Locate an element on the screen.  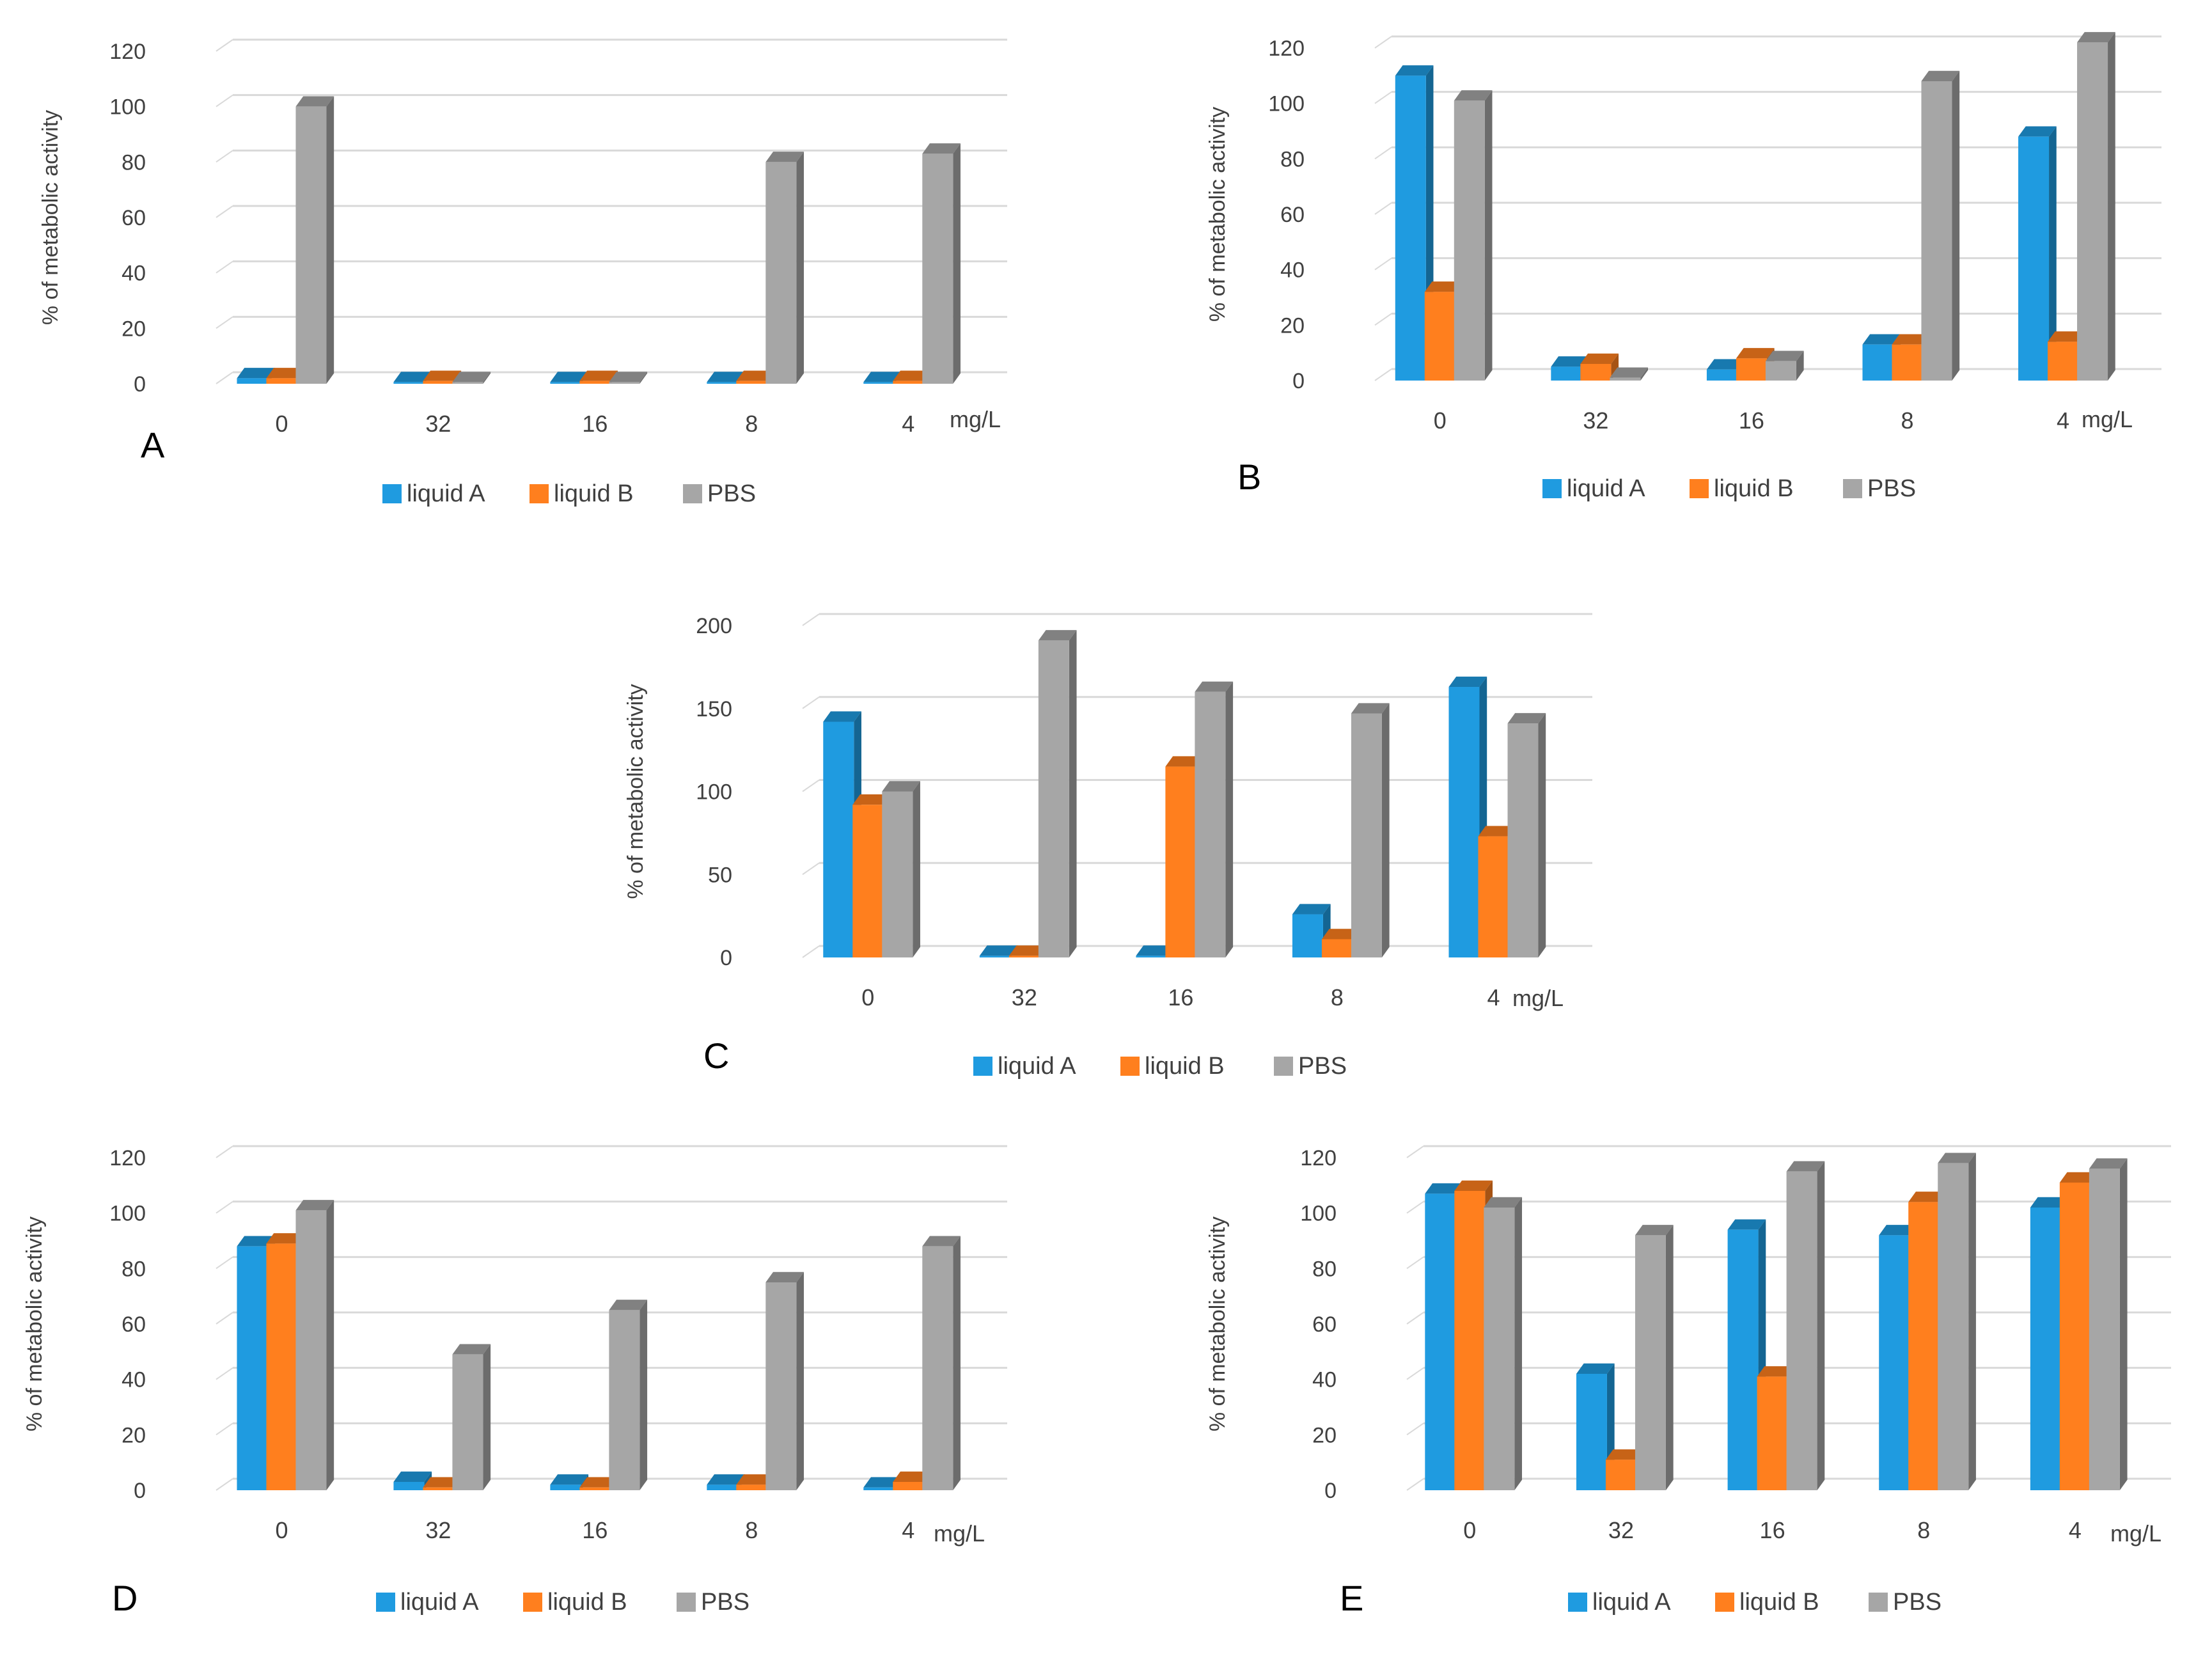
y-tick-label: 150 is located at coordinates (714, 709).